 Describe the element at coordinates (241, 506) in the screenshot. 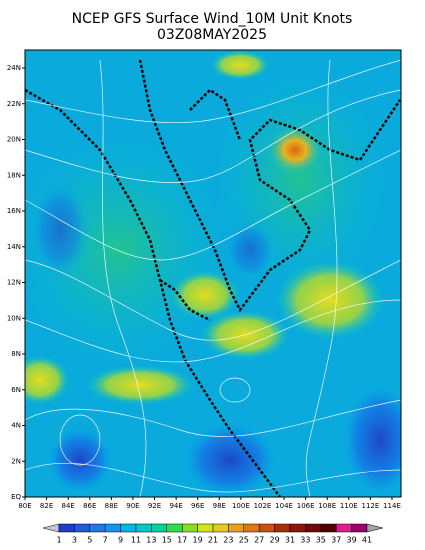

I see `x-tick-label: 100E` at that location.